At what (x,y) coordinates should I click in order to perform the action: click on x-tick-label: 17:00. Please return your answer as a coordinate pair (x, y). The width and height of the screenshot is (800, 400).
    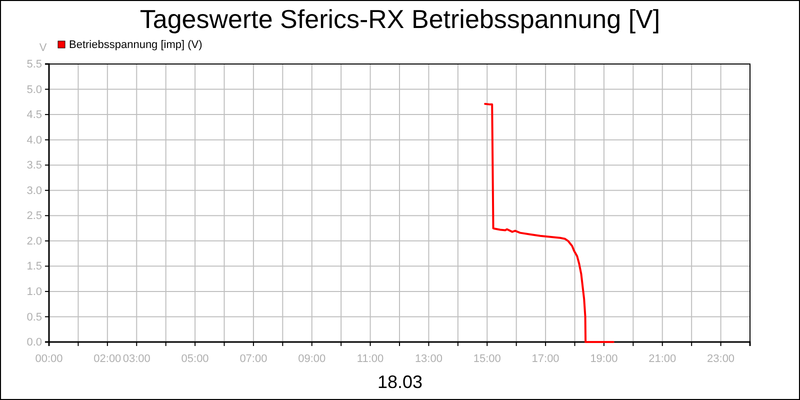
    Looking at the image, I should click on (546, 359).